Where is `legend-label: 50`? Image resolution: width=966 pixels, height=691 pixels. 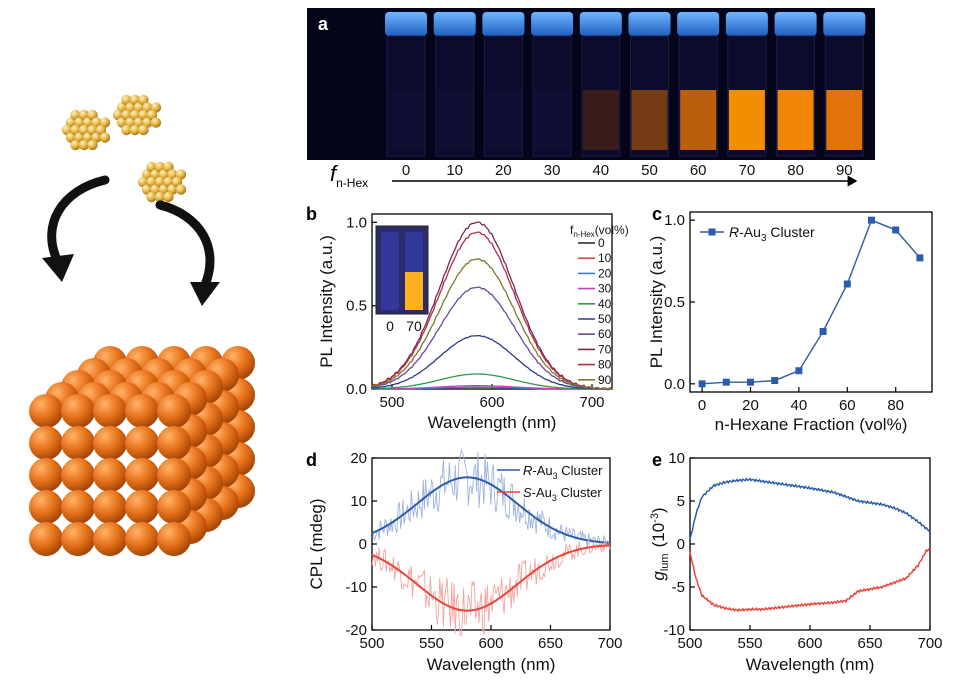 legend-label: 50 is located at coordinates (605, 319).